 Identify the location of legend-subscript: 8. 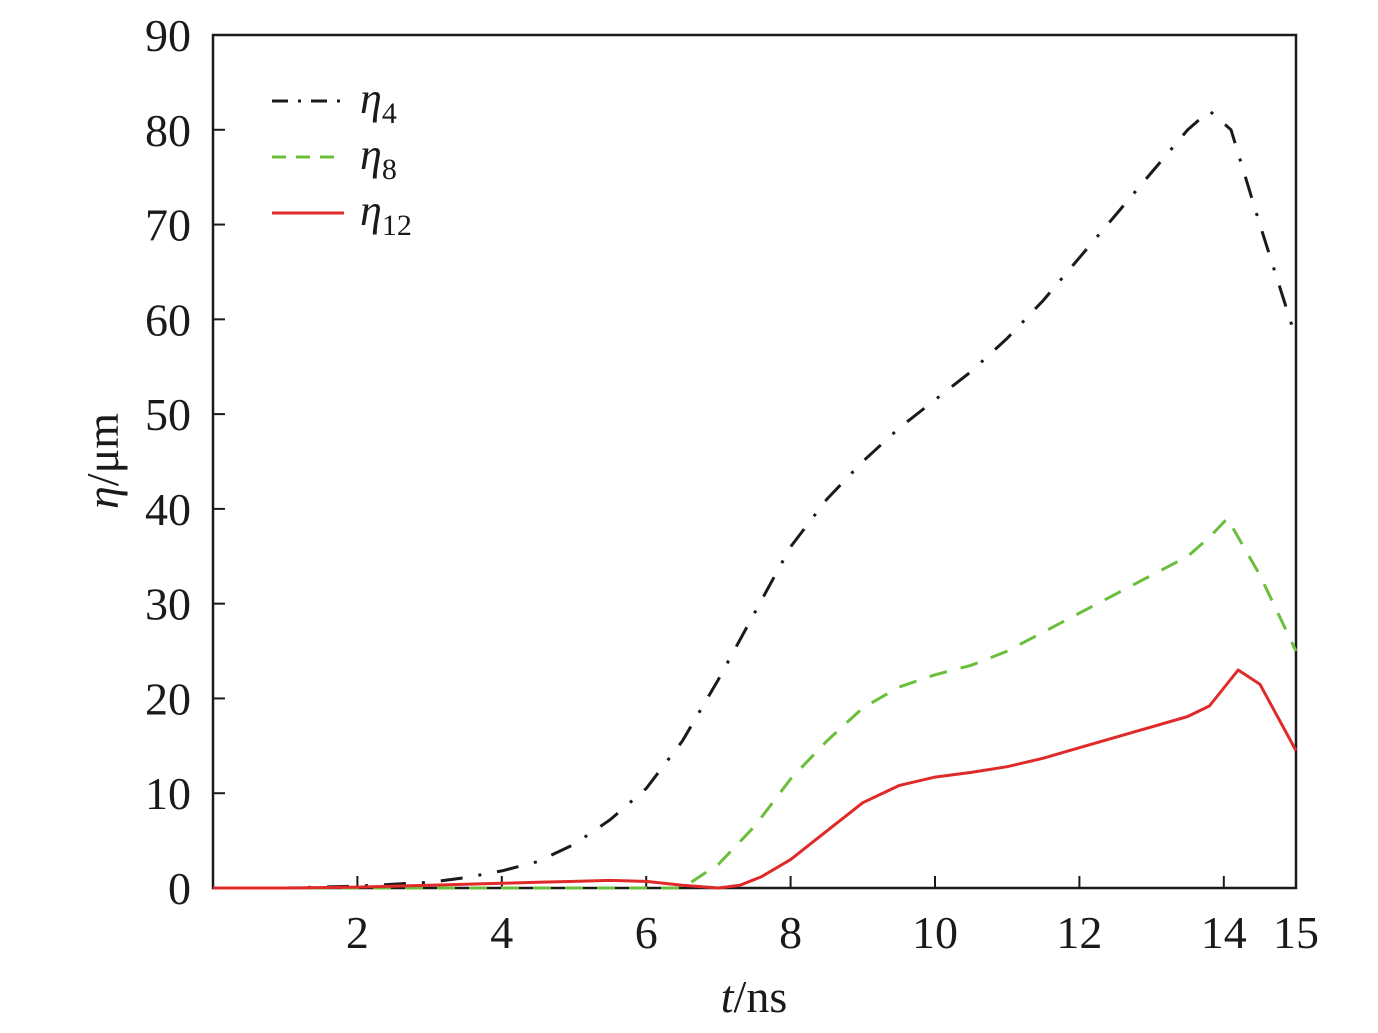
(389, 169).